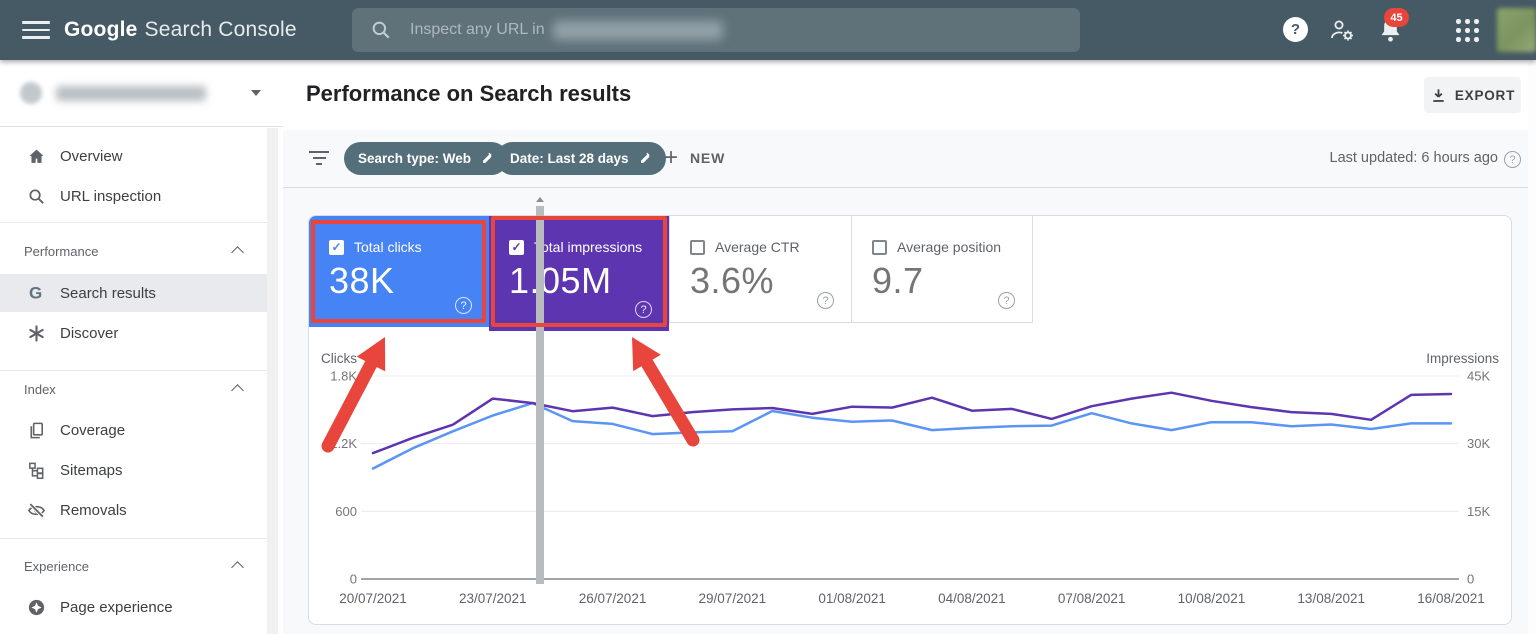  Describe the element at coordinates (1470, 579) in the screenshot. I see `right-axis-tick: 0` at that location.